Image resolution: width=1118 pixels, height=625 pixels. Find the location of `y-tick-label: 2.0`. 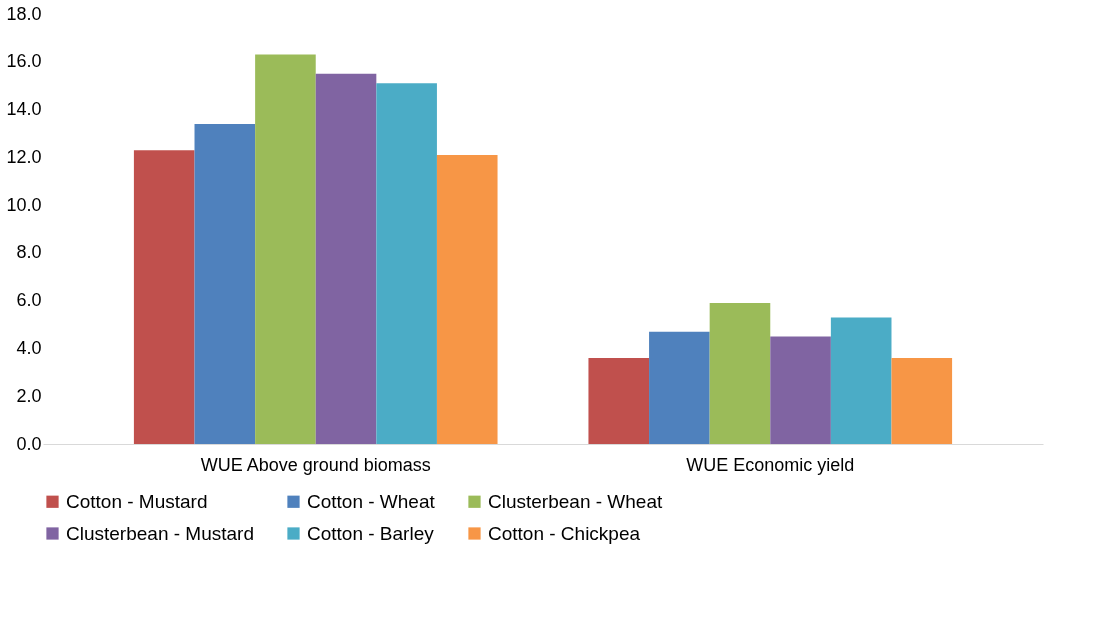

y-tick-label: 2.0 is located at coordinates (29, 395).